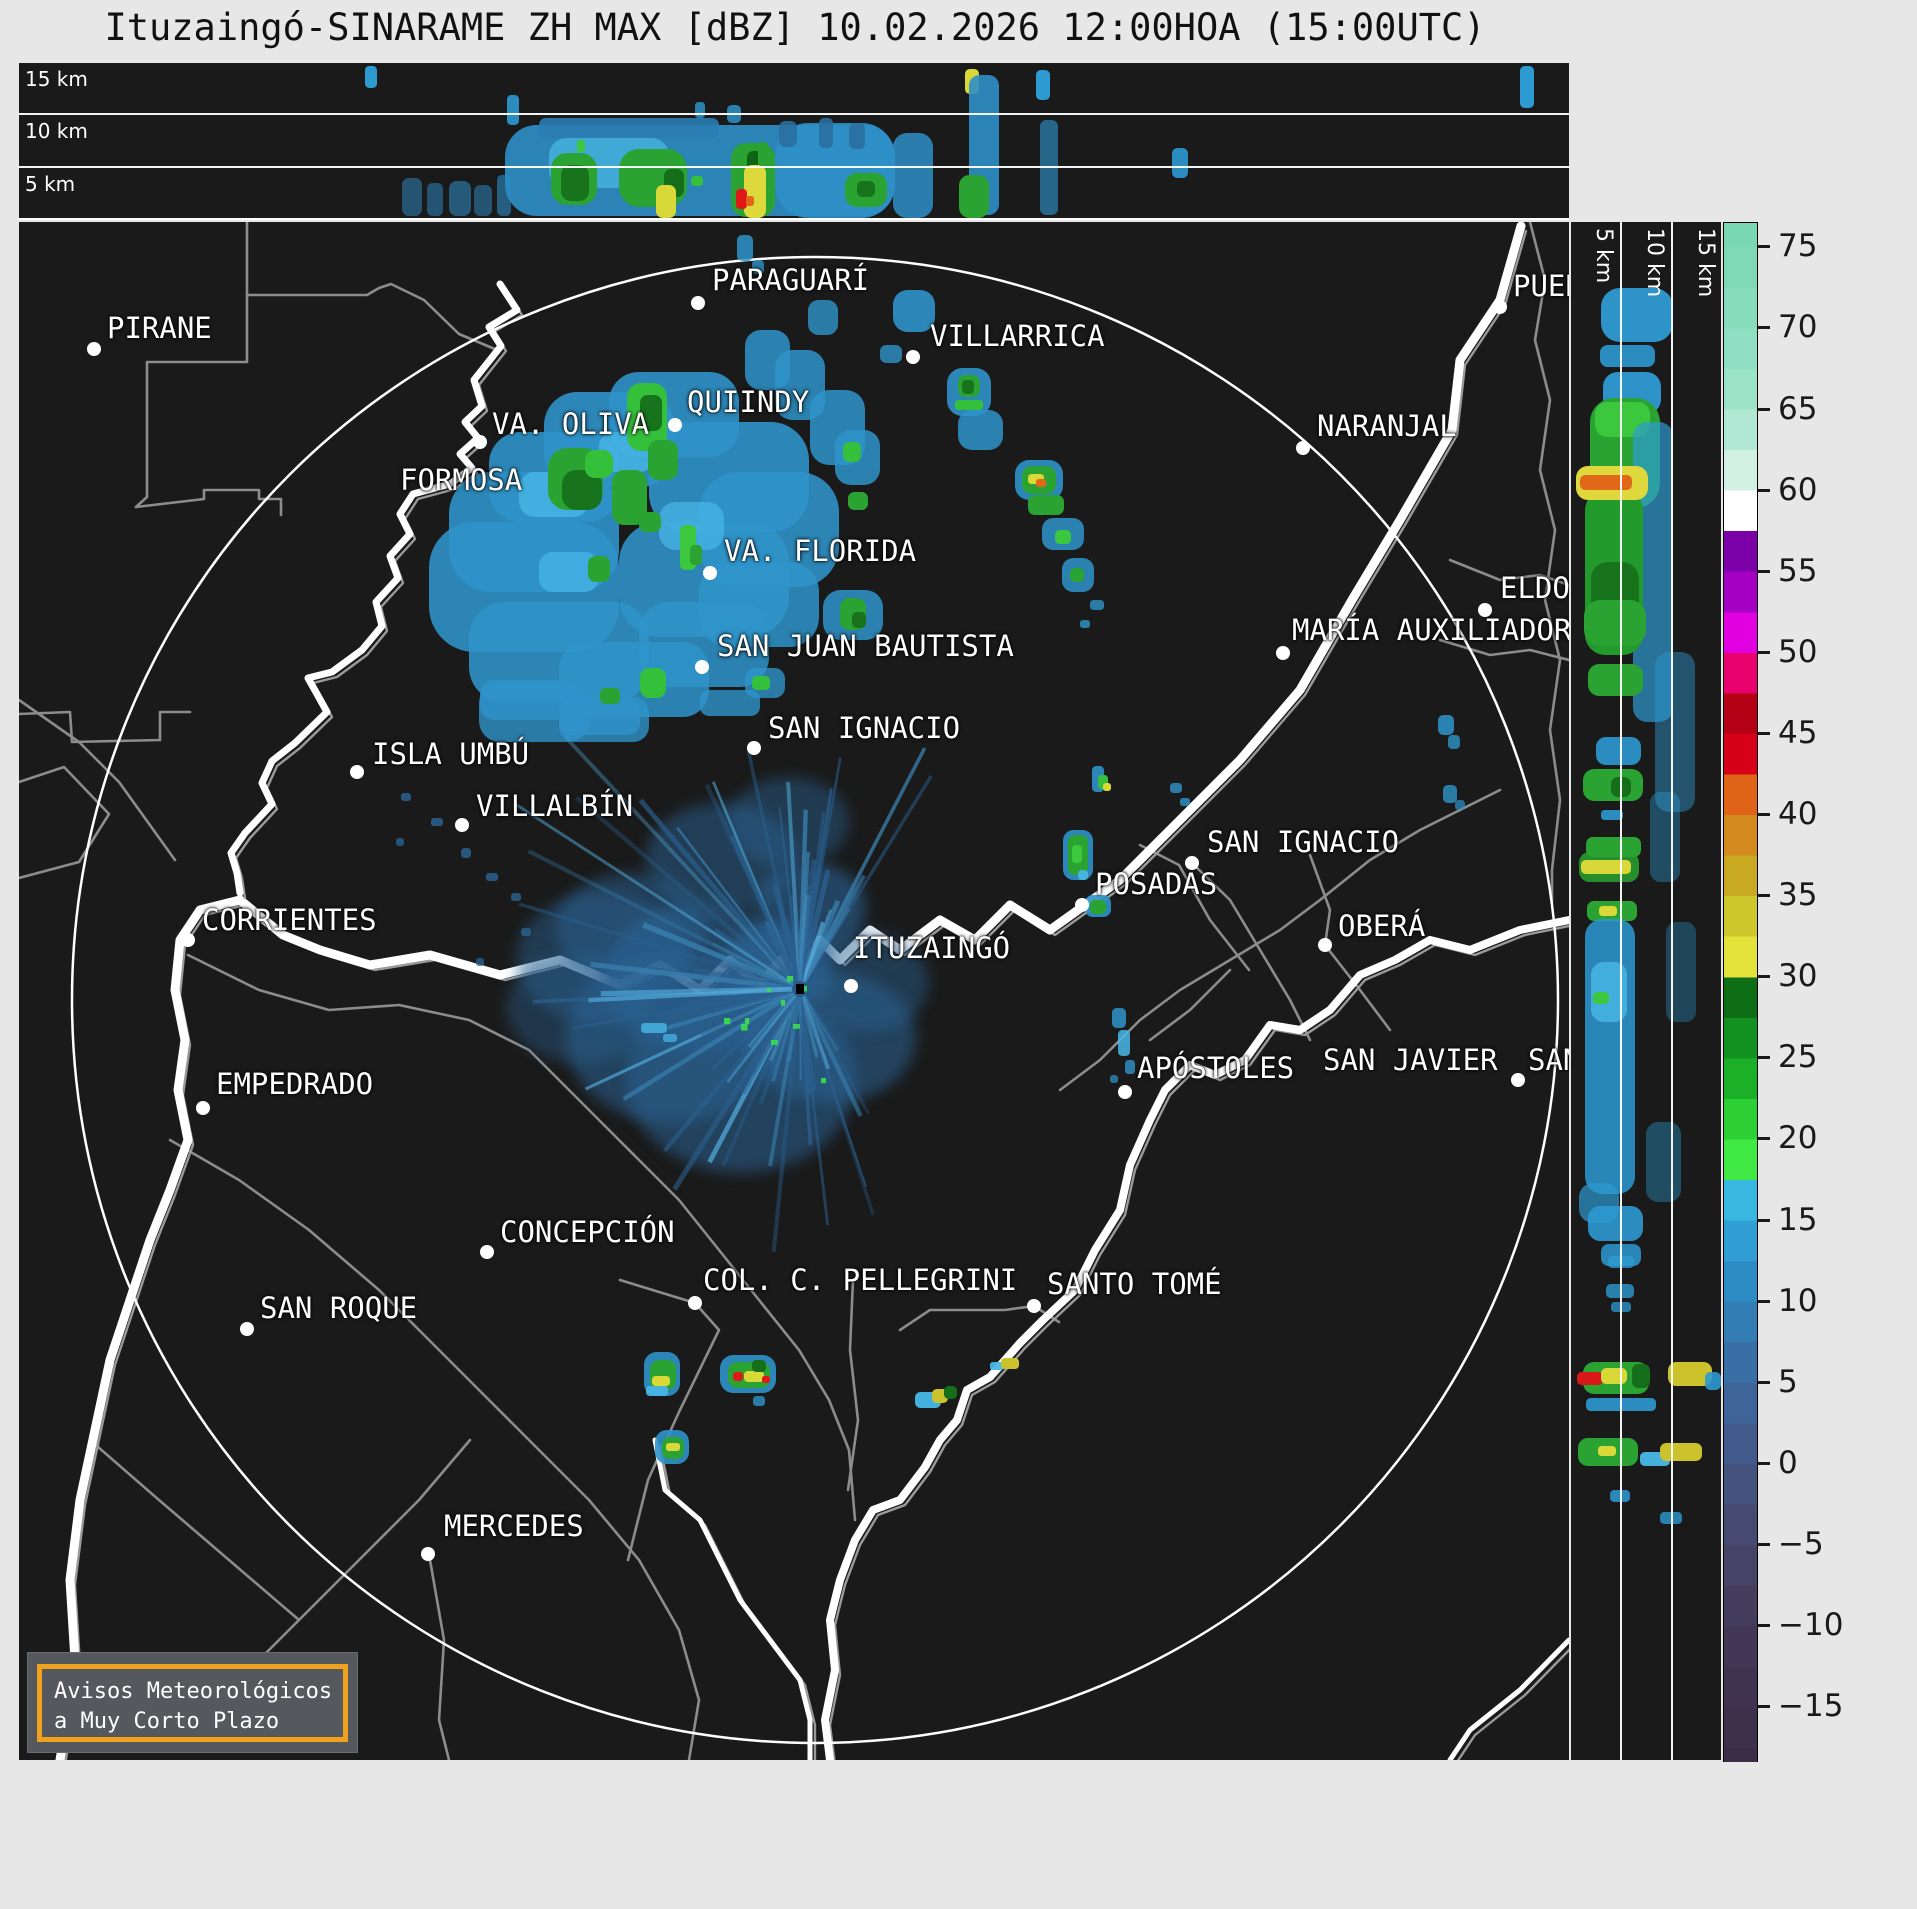 The height and width of the screenshot is (1909, 1917). Describe the element at coordinates (1798, 1219) in the screenshot. I see `colorbar-tick-label: 15` at that location.